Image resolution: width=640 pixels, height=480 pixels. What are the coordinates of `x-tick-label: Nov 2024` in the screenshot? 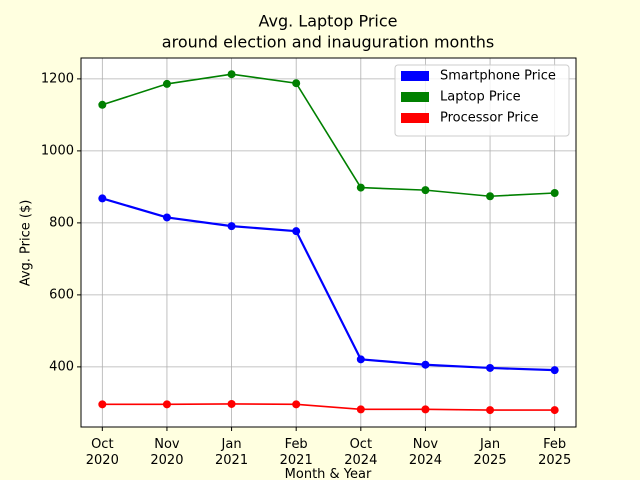 It's located at (425, 452).